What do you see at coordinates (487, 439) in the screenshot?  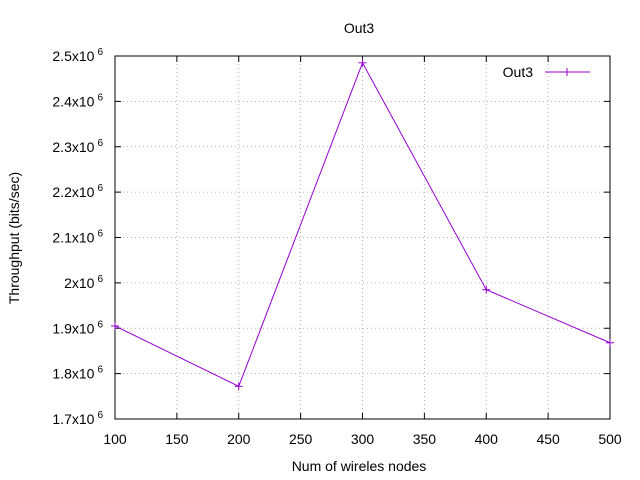 I see `x-tick-label: 400` at bounding box center [487, 439].